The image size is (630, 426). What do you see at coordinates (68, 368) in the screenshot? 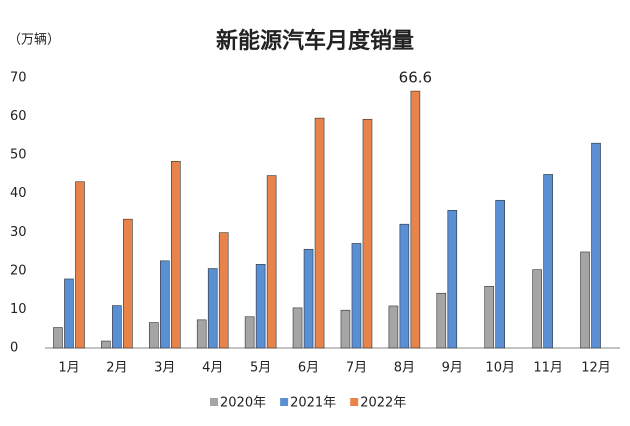
I see `x-tick-label: 1月` at bounding box center [68, 368].